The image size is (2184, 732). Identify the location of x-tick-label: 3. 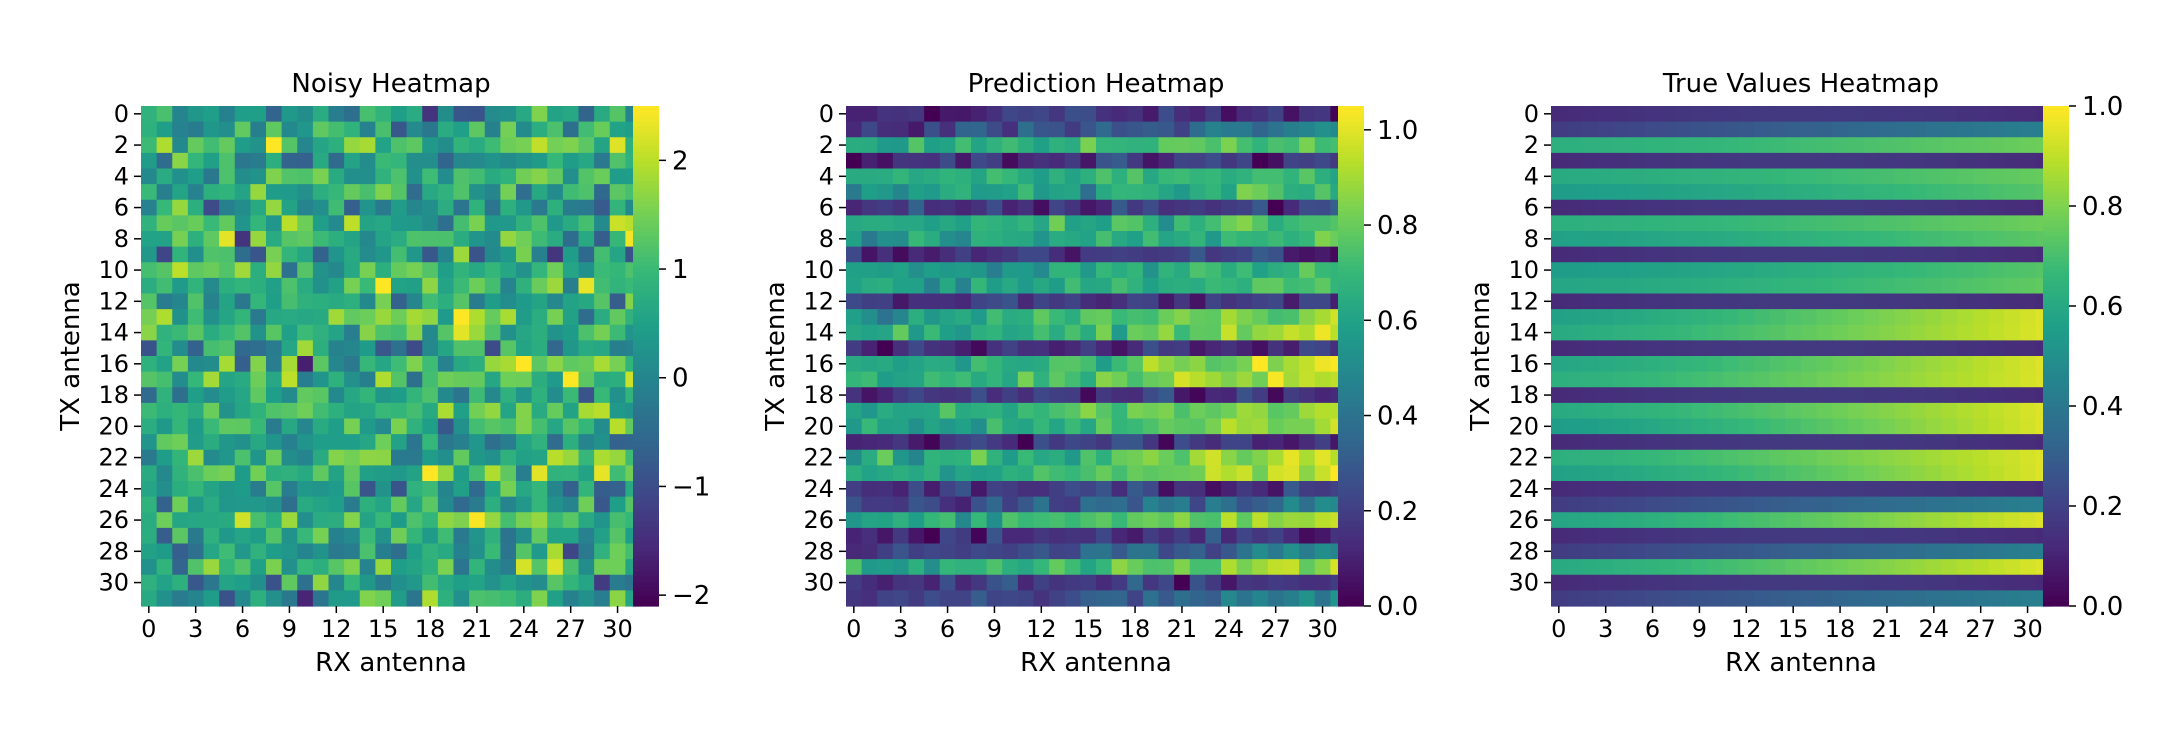
(900, 629).